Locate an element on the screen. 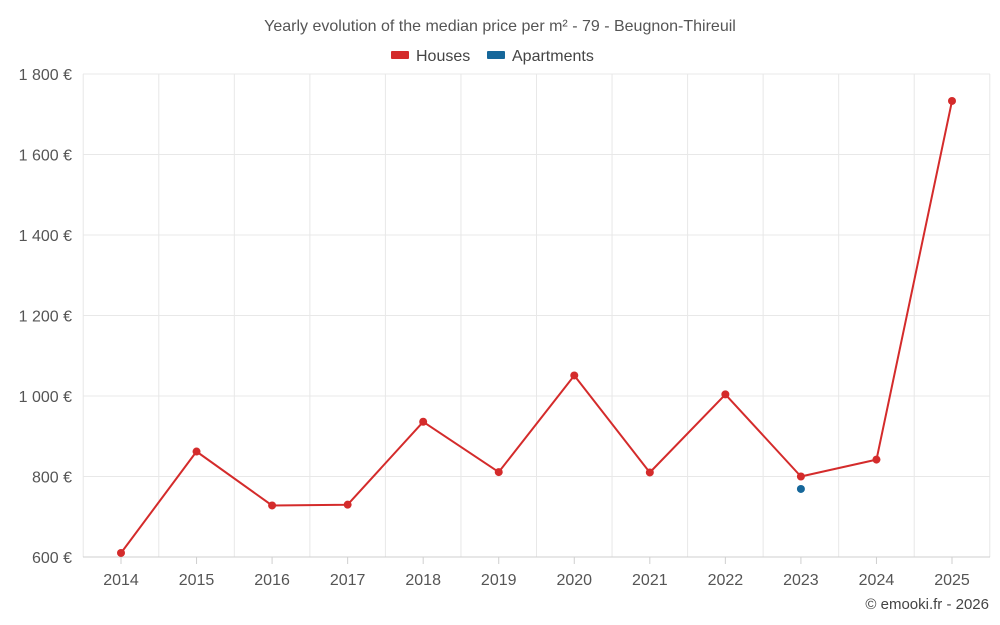 This screenshot has width=1000, height=625. legend-item-houses: Houses is located at coordinates (430, 56).